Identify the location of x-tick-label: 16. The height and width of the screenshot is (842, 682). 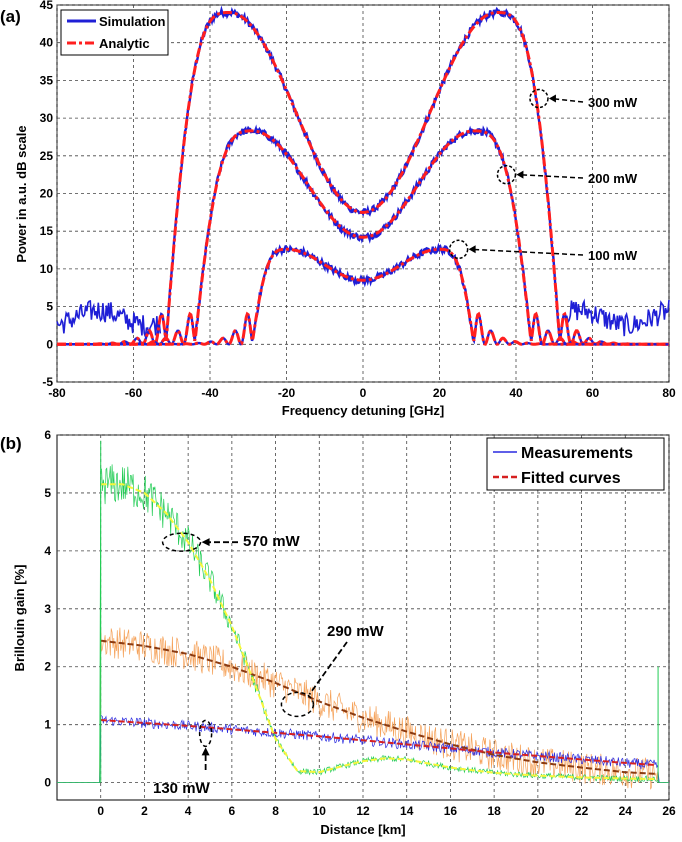
(451, 811).